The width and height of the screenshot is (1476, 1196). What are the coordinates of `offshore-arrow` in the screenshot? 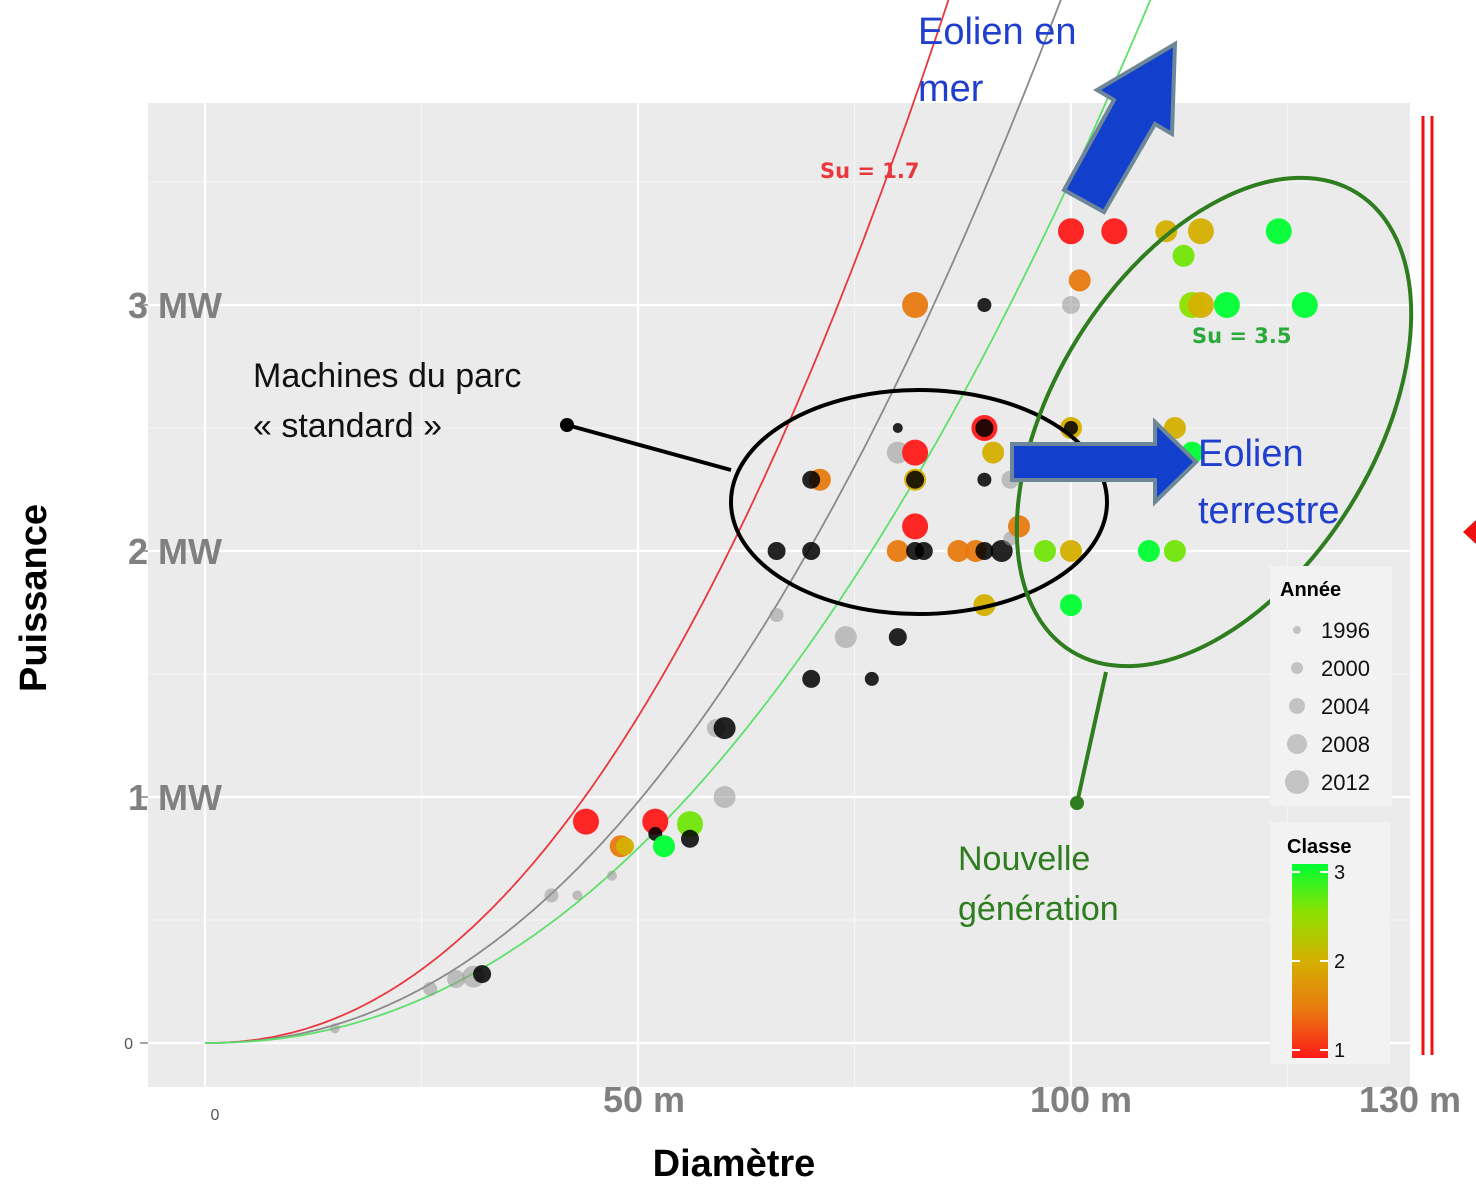 It's located at (1119, 127).